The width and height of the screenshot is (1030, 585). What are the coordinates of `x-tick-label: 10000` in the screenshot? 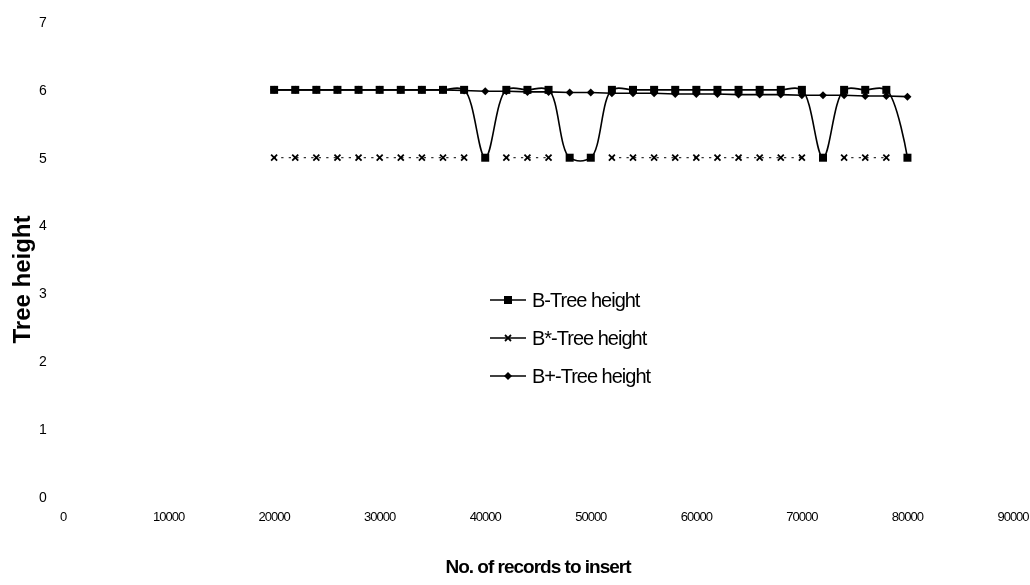 It's located at (168, 516).